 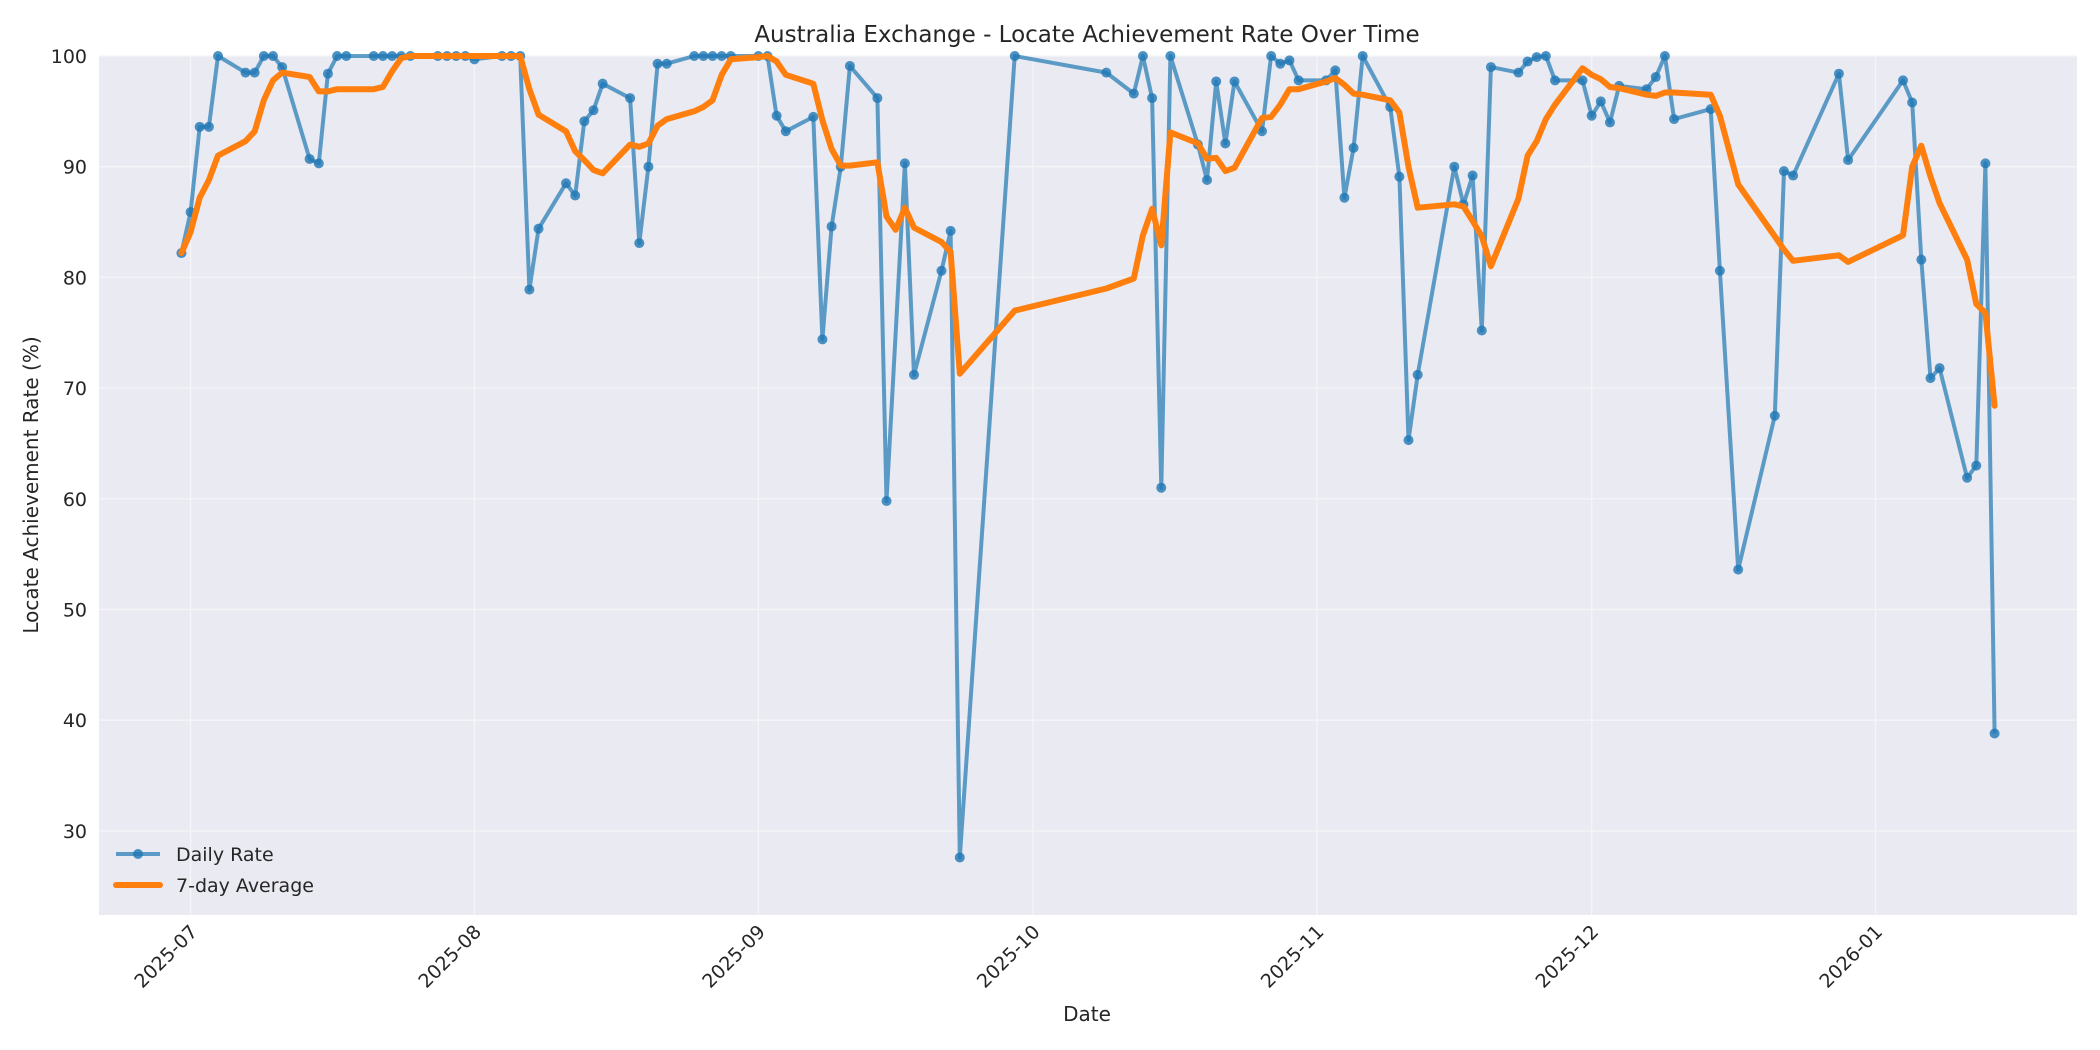 I want to click on y-axis-ticks: 30 40 50 60 70 80 90 100, so click(x=69, y=444).